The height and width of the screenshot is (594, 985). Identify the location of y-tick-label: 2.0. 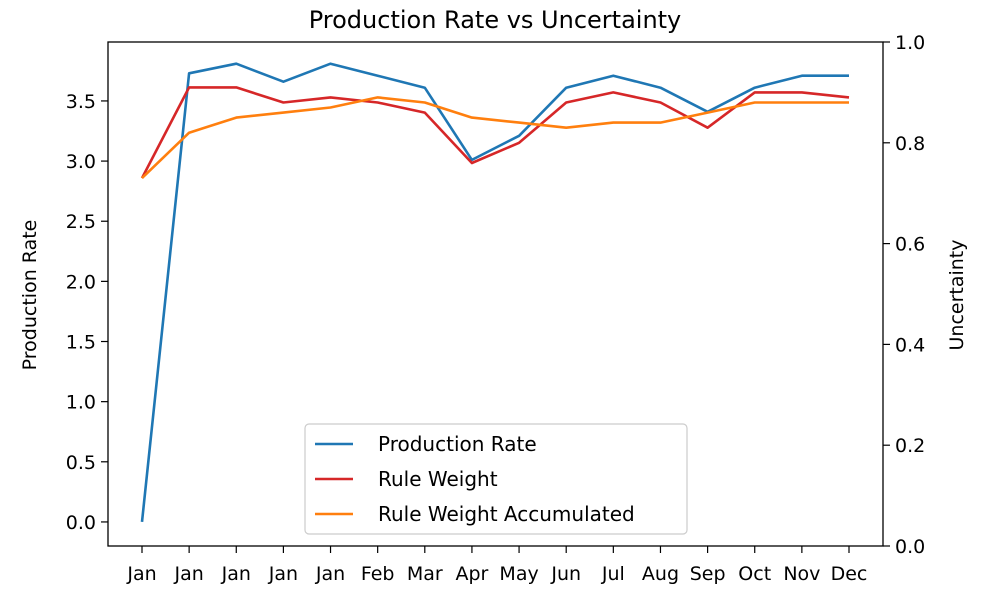
(81, 282).